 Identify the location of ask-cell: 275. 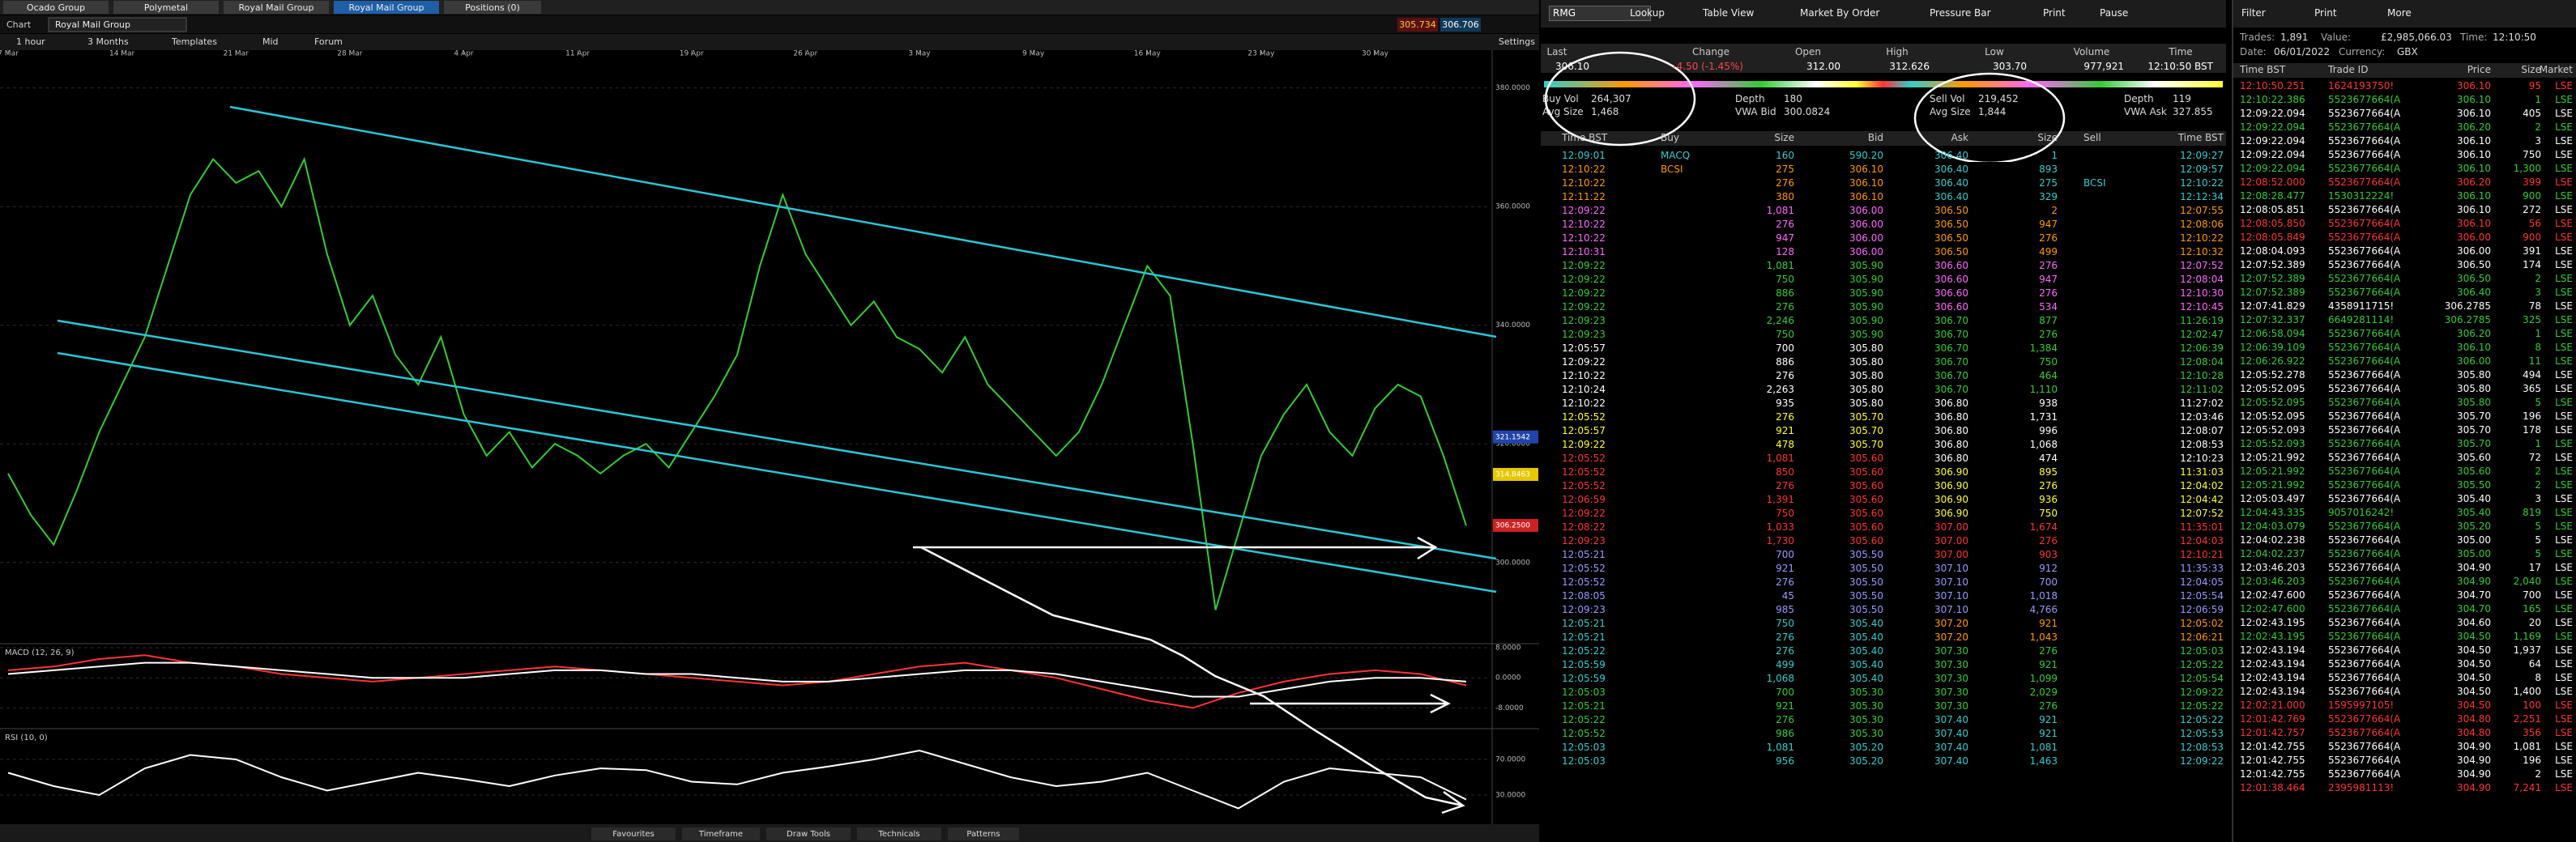
(2048, 183).